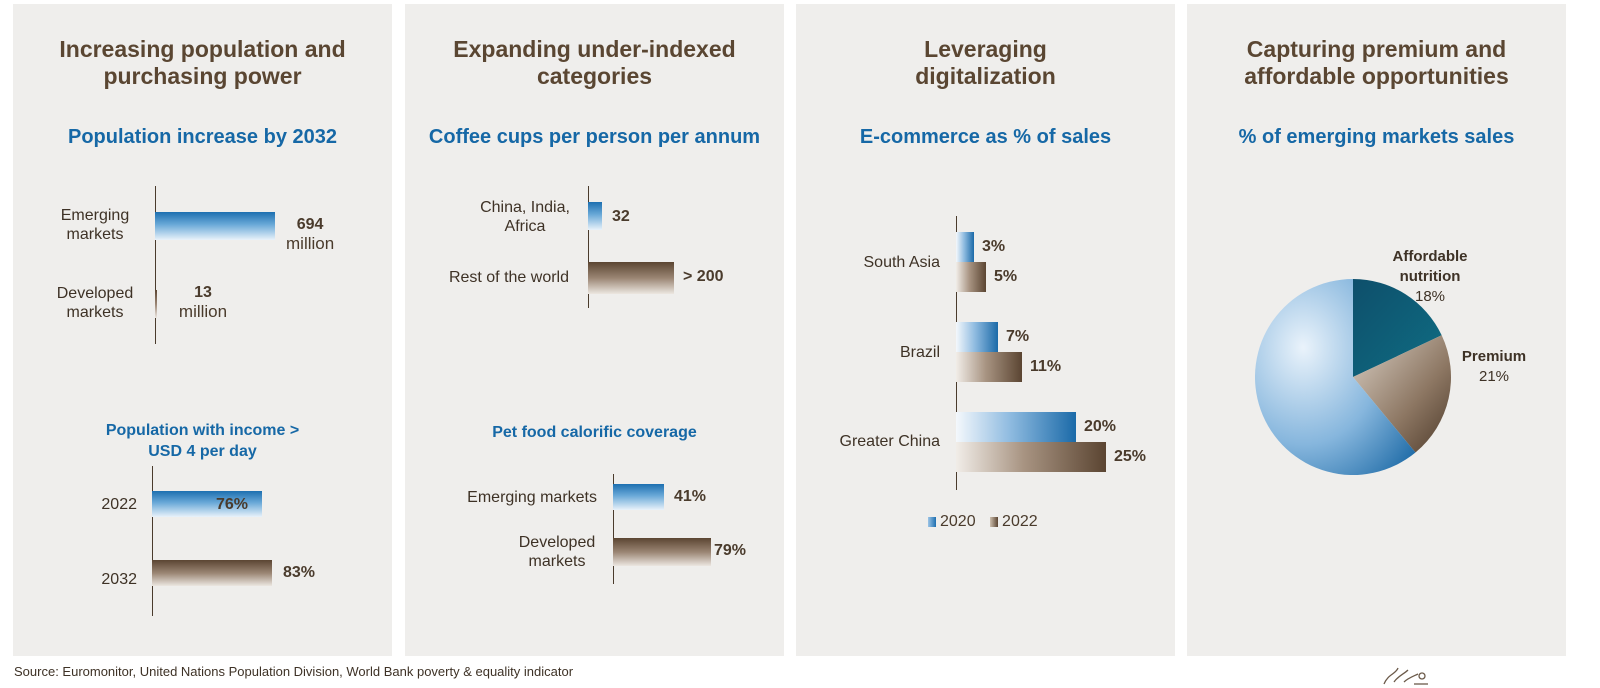 This screenshot has height=688, width=1600. What do you see at coordinates (232, 504) in the screenshot?
I see `value-label: 76%` at bounding box center [232, 504].